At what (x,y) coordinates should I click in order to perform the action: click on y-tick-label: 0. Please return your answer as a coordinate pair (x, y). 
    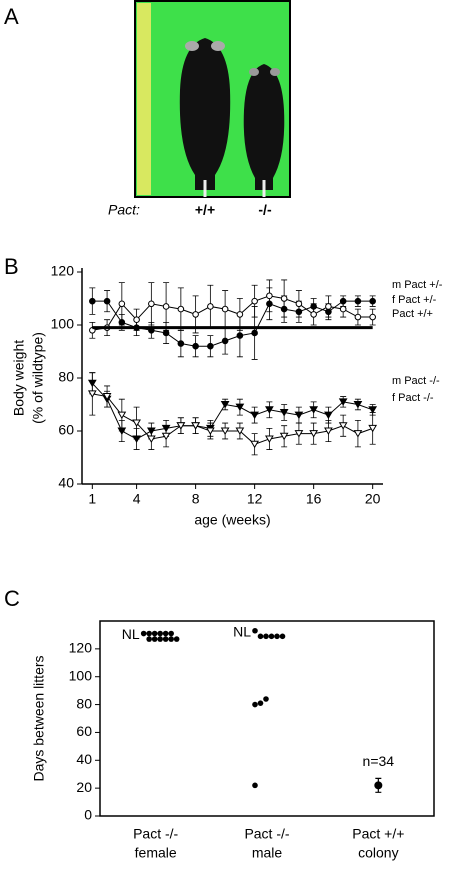
    Looking at the image, I should click on (88, 815).